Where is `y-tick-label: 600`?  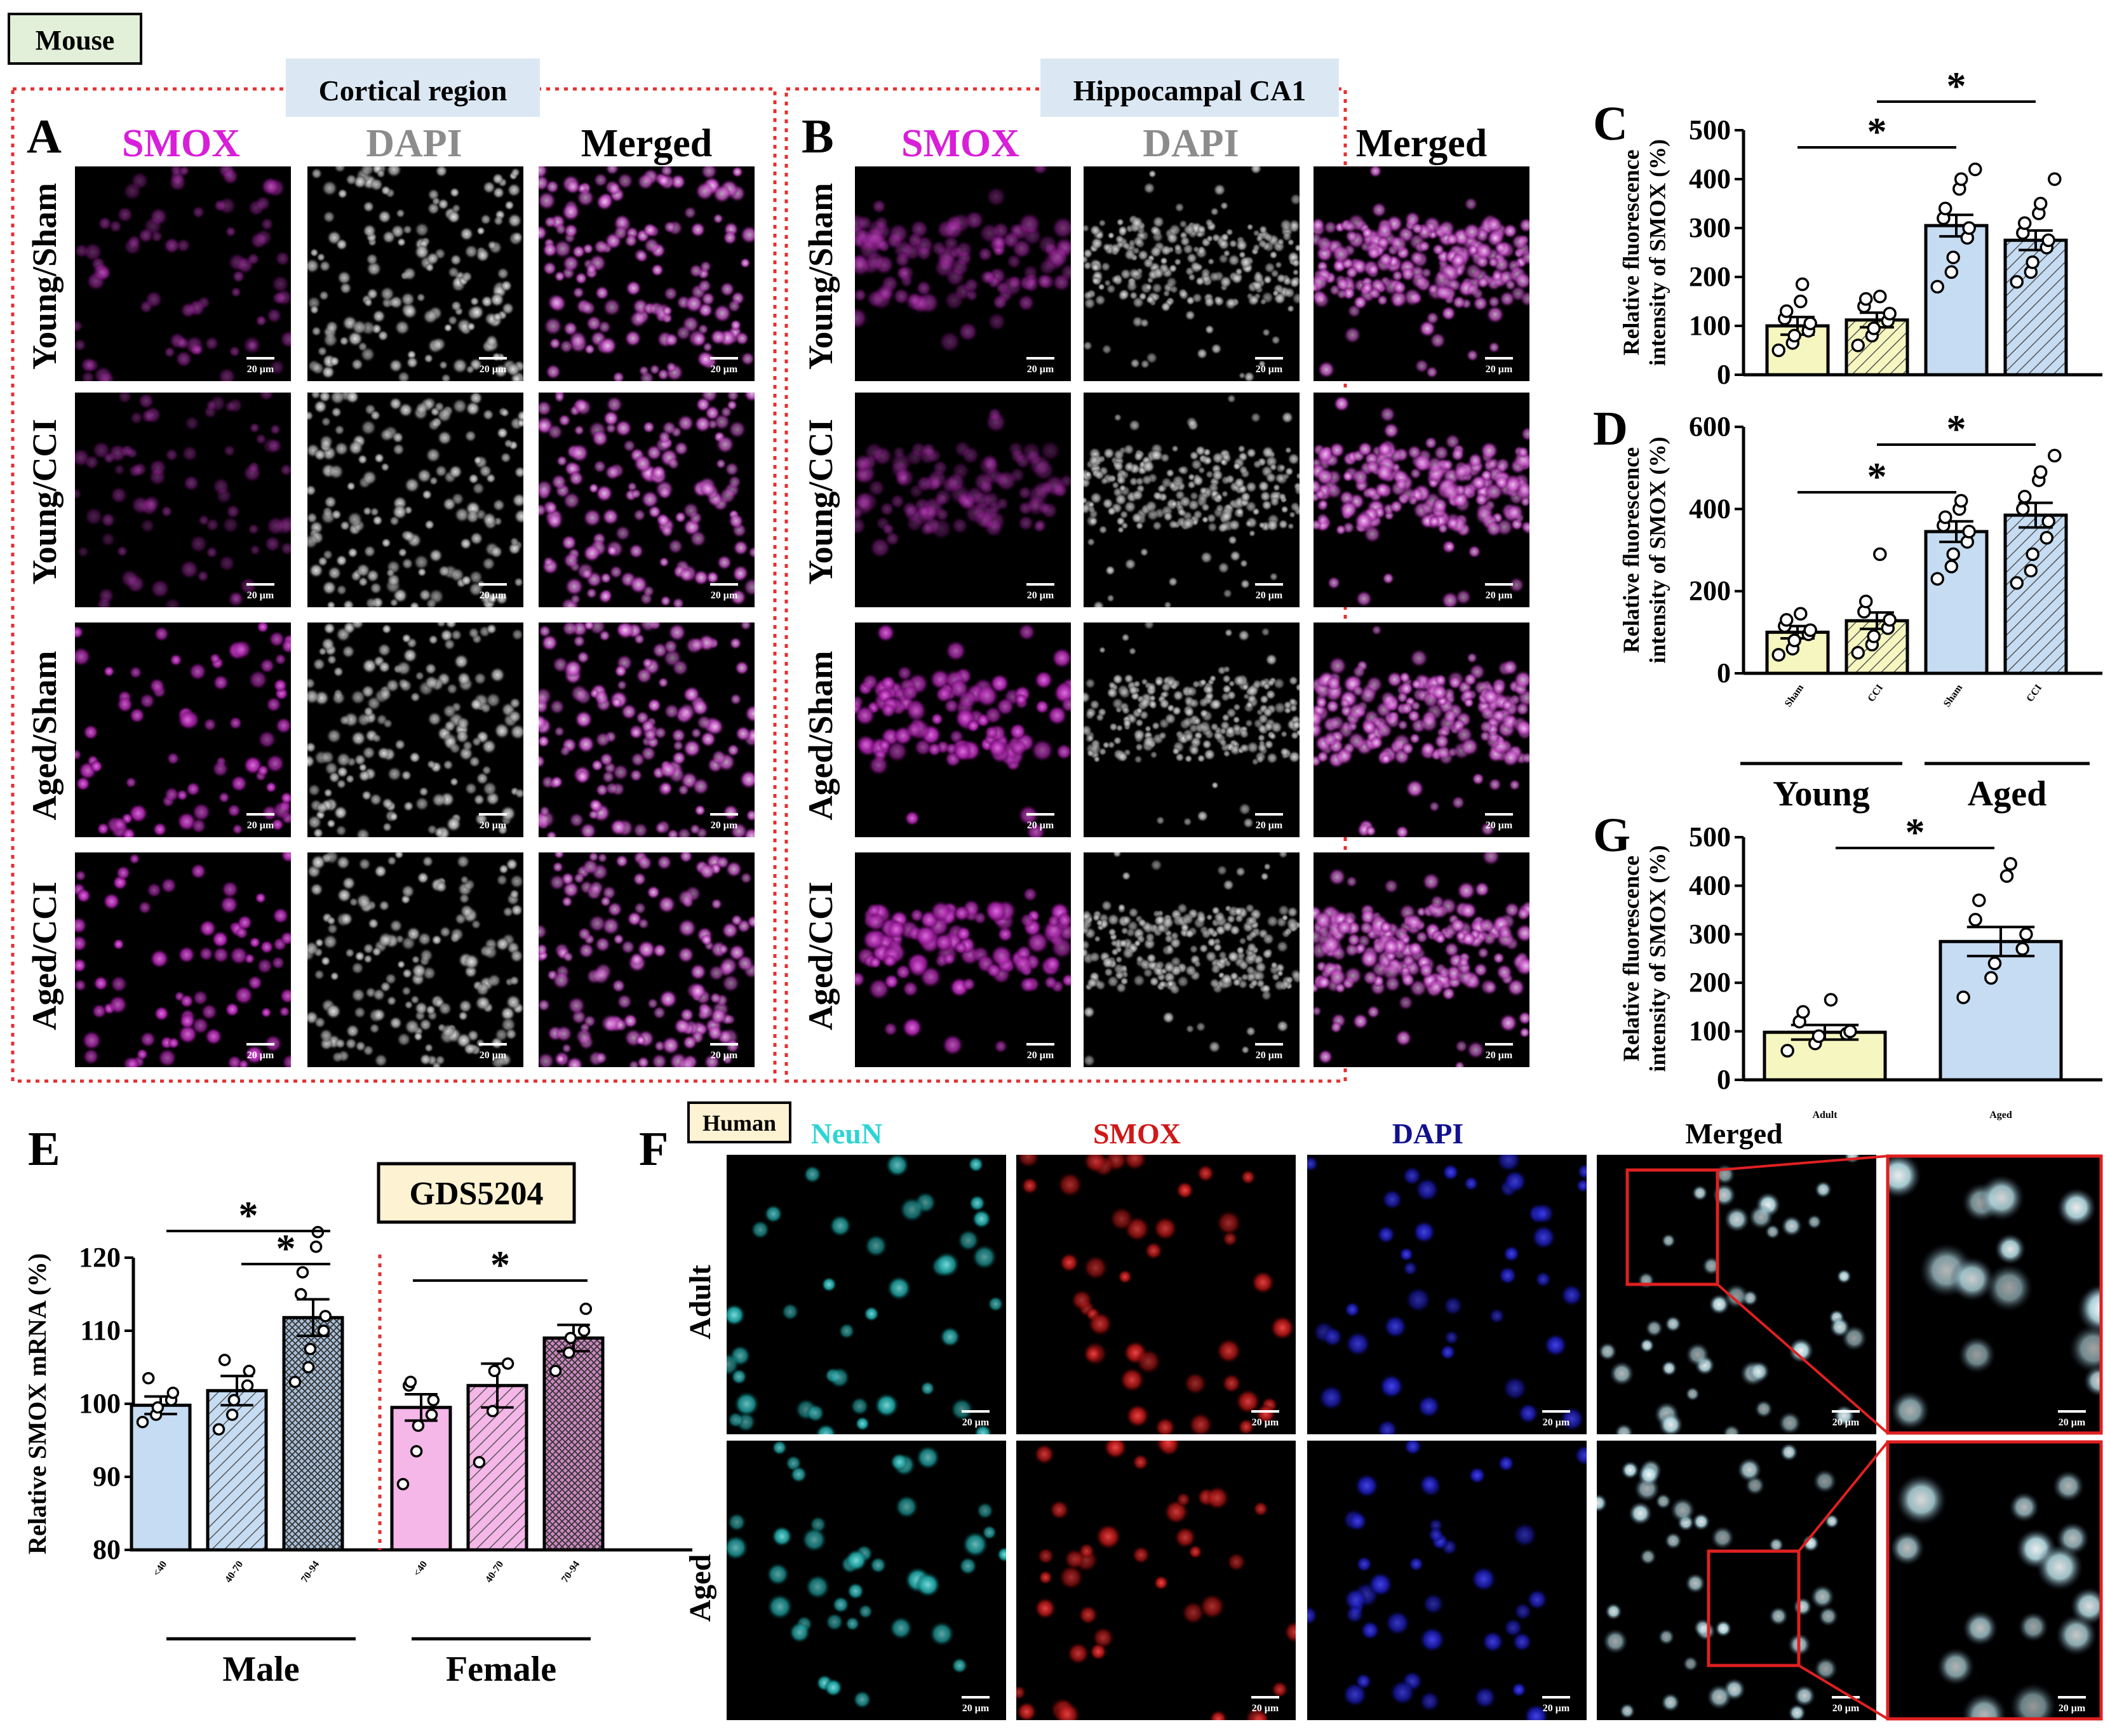 y-tick-label: 600 is located at coordinates (1710, 426).